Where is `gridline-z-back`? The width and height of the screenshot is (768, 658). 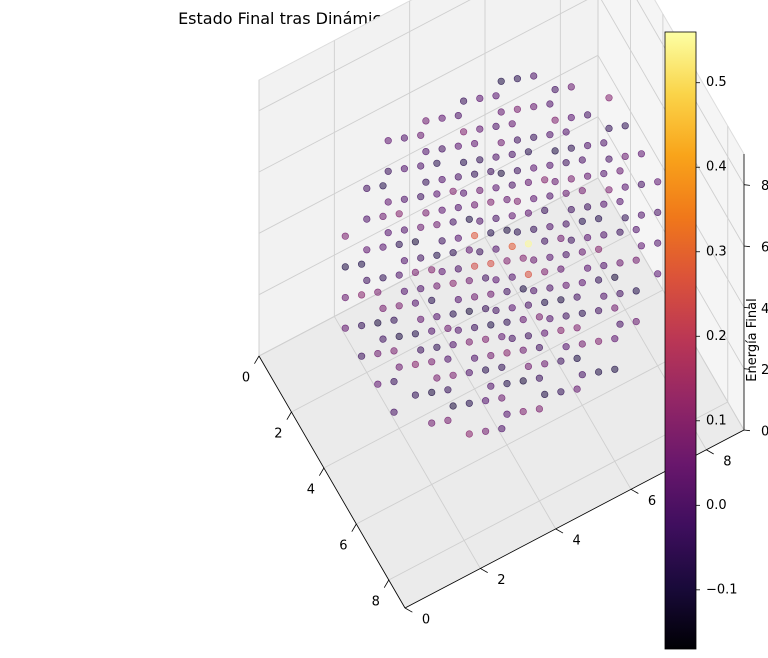
gridline-z-back is located at coordinates (428, 144).